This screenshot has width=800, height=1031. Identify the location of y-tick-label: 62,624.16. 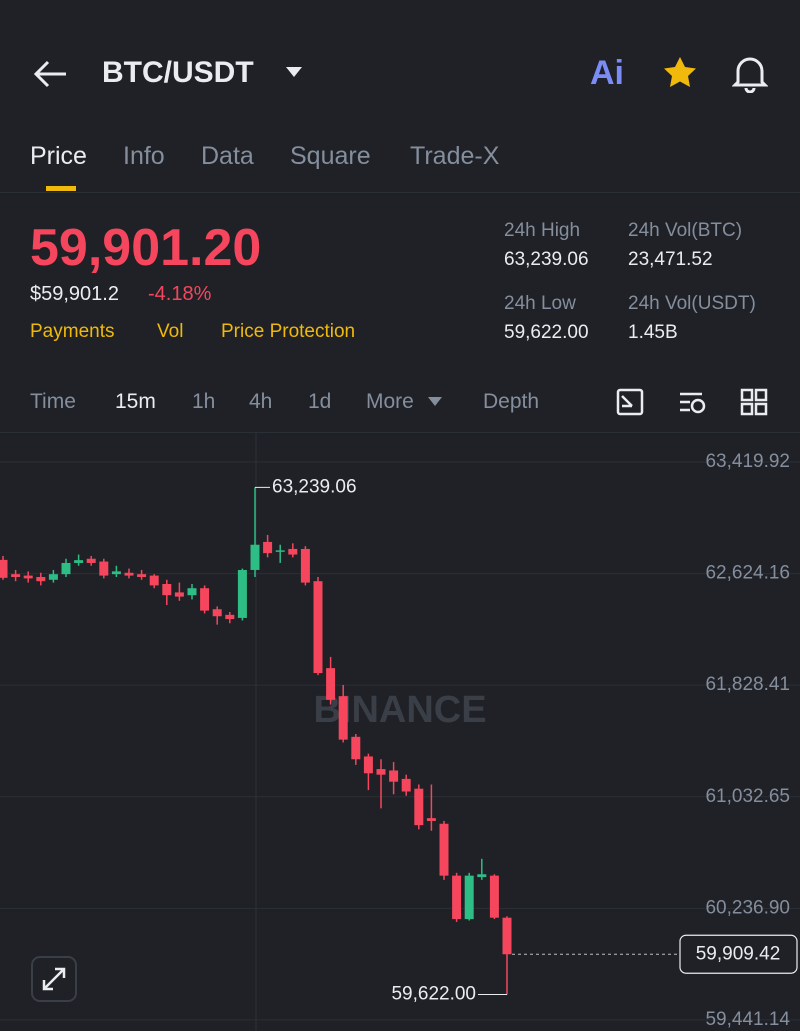
(747, 573).